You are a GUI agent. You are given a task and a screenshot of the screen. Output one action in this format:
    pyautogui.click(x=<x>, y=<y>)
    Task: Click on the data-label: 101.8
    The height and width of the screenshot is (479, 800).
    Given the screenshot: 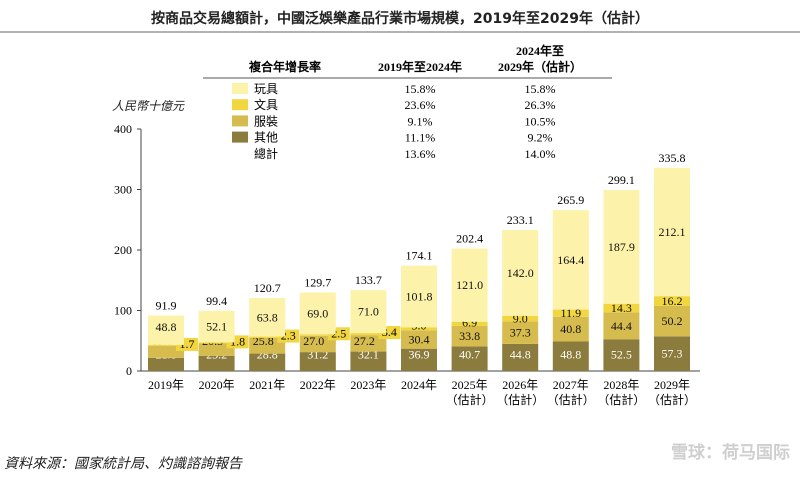 What is the action you would take?
    pyautogui.click(x=419, y=296)
    